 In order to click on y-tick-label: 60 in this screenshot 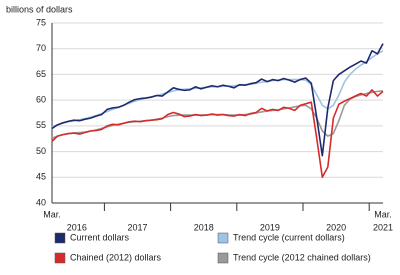, I will do `click(41, 100)`.